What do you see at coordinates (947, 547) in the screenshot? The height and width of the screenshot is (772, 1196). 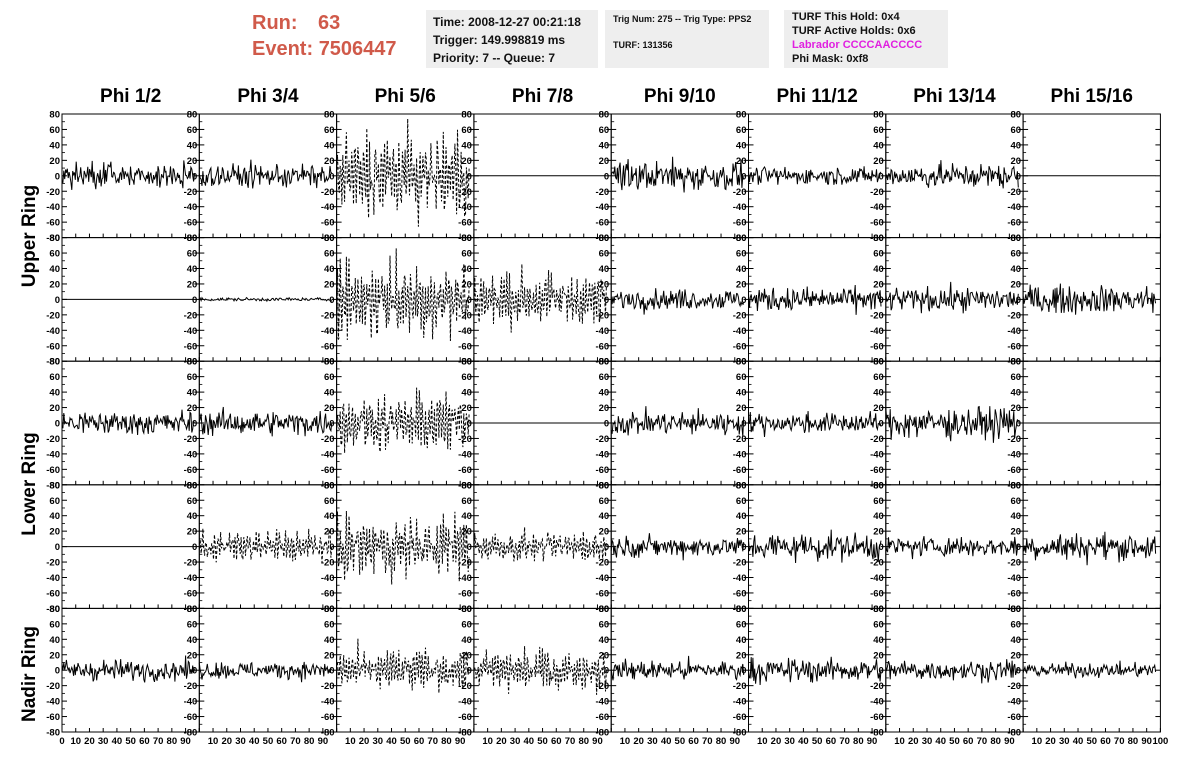 I see `panel-r4-c7: 80 60 40 20 0 -20 -40 -60 -80` at bounding box center [947, 547].